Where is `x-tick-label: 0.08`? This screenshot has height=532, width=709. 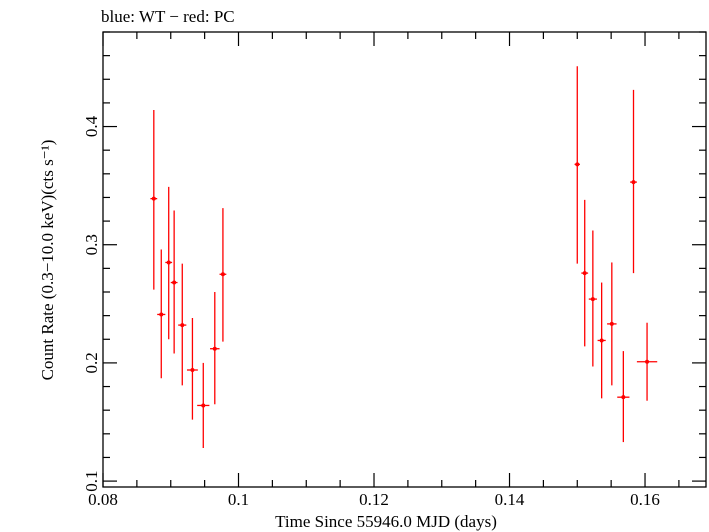 x-tick-label: 0.08 is located at coordinates (103, 499).